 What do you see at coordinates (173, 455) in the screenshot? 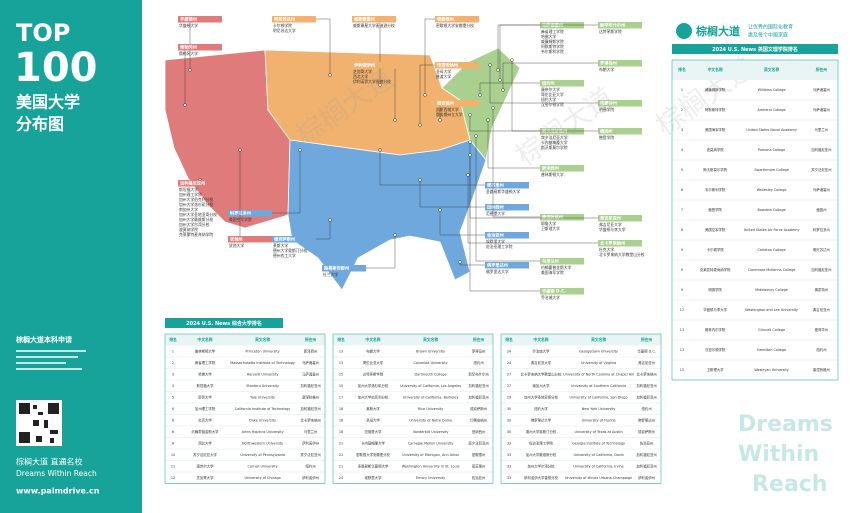
I see `table-cell: 10` at bounding box center [173, 455].